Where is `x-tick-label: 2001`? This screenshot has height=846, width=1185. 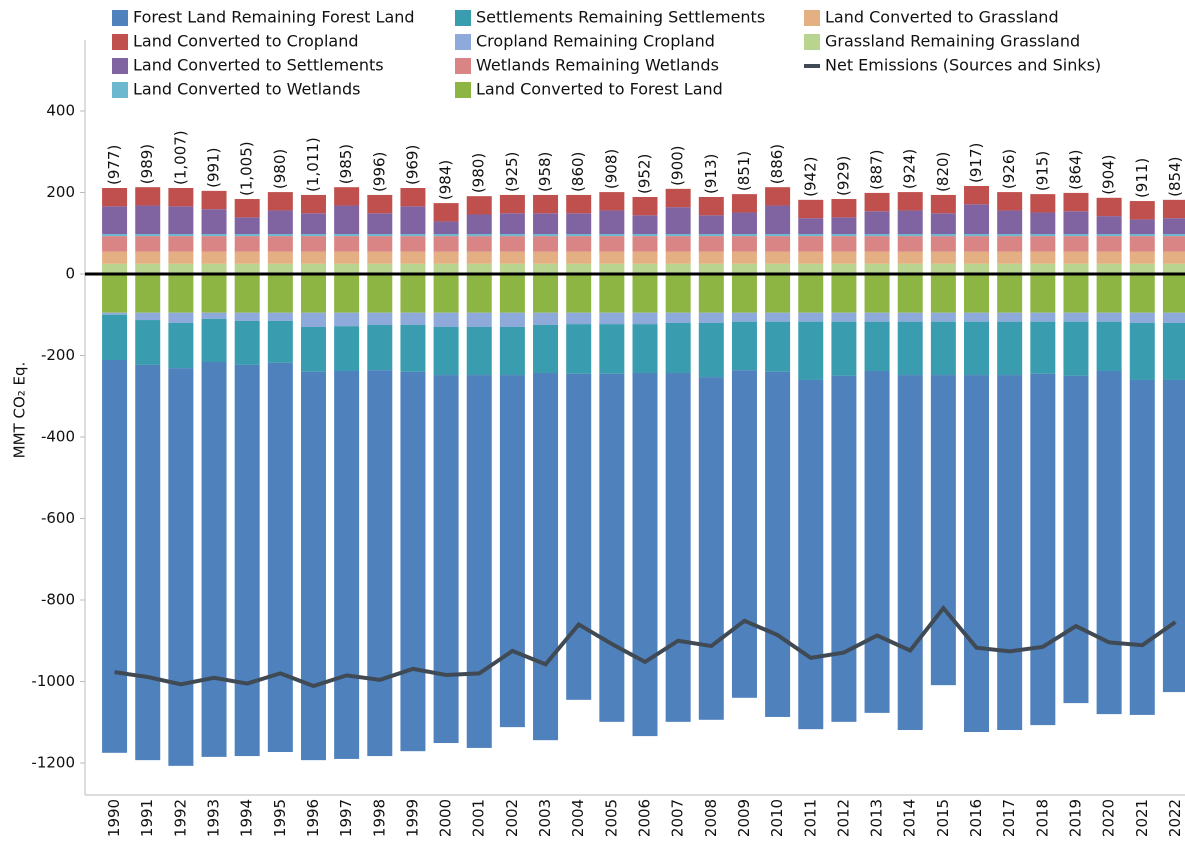 x-tick-label: 2001 is located at coordinates (479, 818).